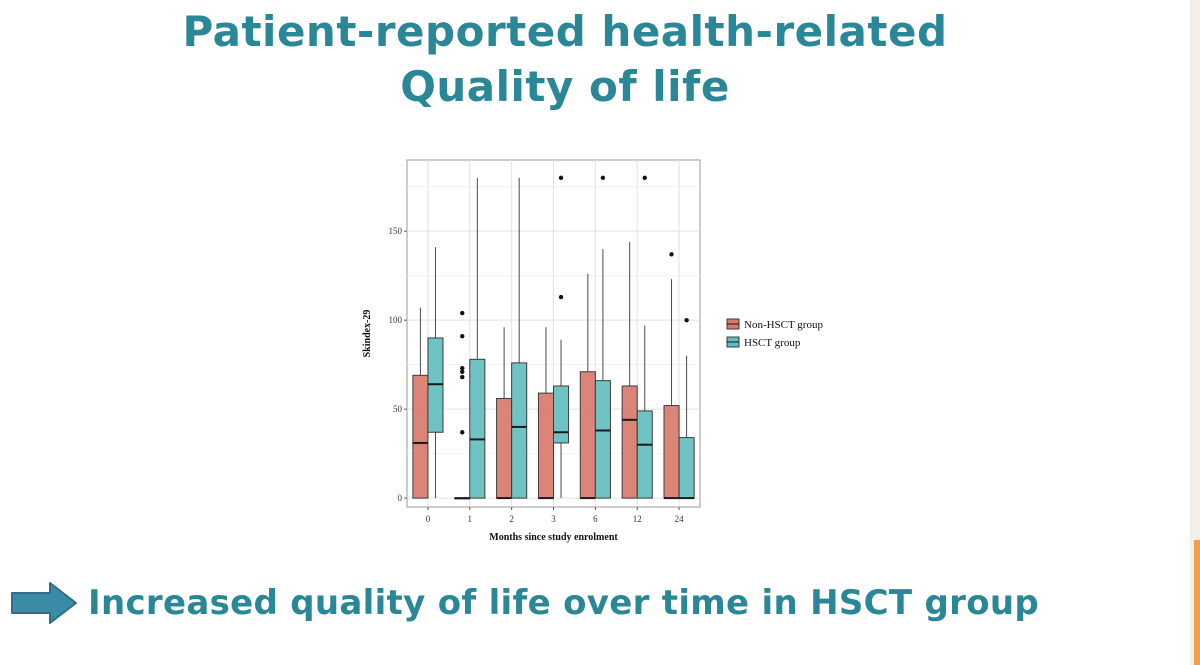  I want to click on legend-item-non-hsct: Non-HSCT group, so click(774, 324).